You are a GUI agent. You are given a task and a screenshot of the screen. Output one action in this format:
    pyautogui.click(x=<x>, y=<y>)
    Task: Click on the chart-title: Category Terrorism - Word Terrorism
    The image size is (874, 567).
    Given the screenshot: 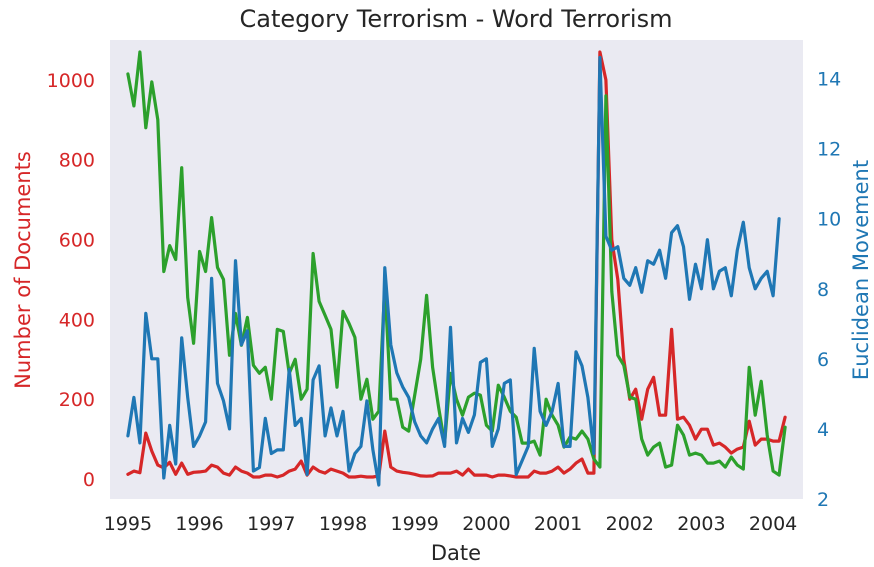 What is the action you would take?
    pyautogui.click(x=456, y=19)
    